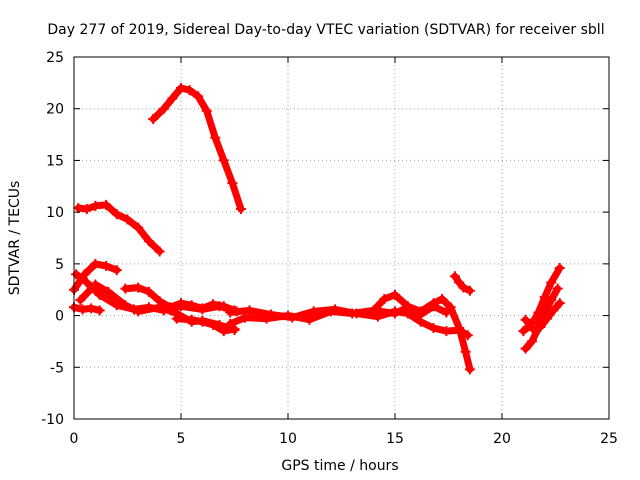 This screenshot has width=640, height=480. What do you see at coordinates (15, 238) in the screenshot?
I see `y-axis-label: SDTVAR / TECUs` at bounding box center [15, 238].